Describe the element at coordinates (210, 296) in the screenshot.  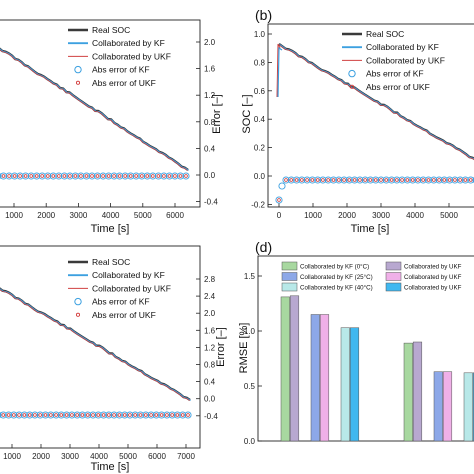
I see `panel-c-y2-tick-label: 2.4` at that location.